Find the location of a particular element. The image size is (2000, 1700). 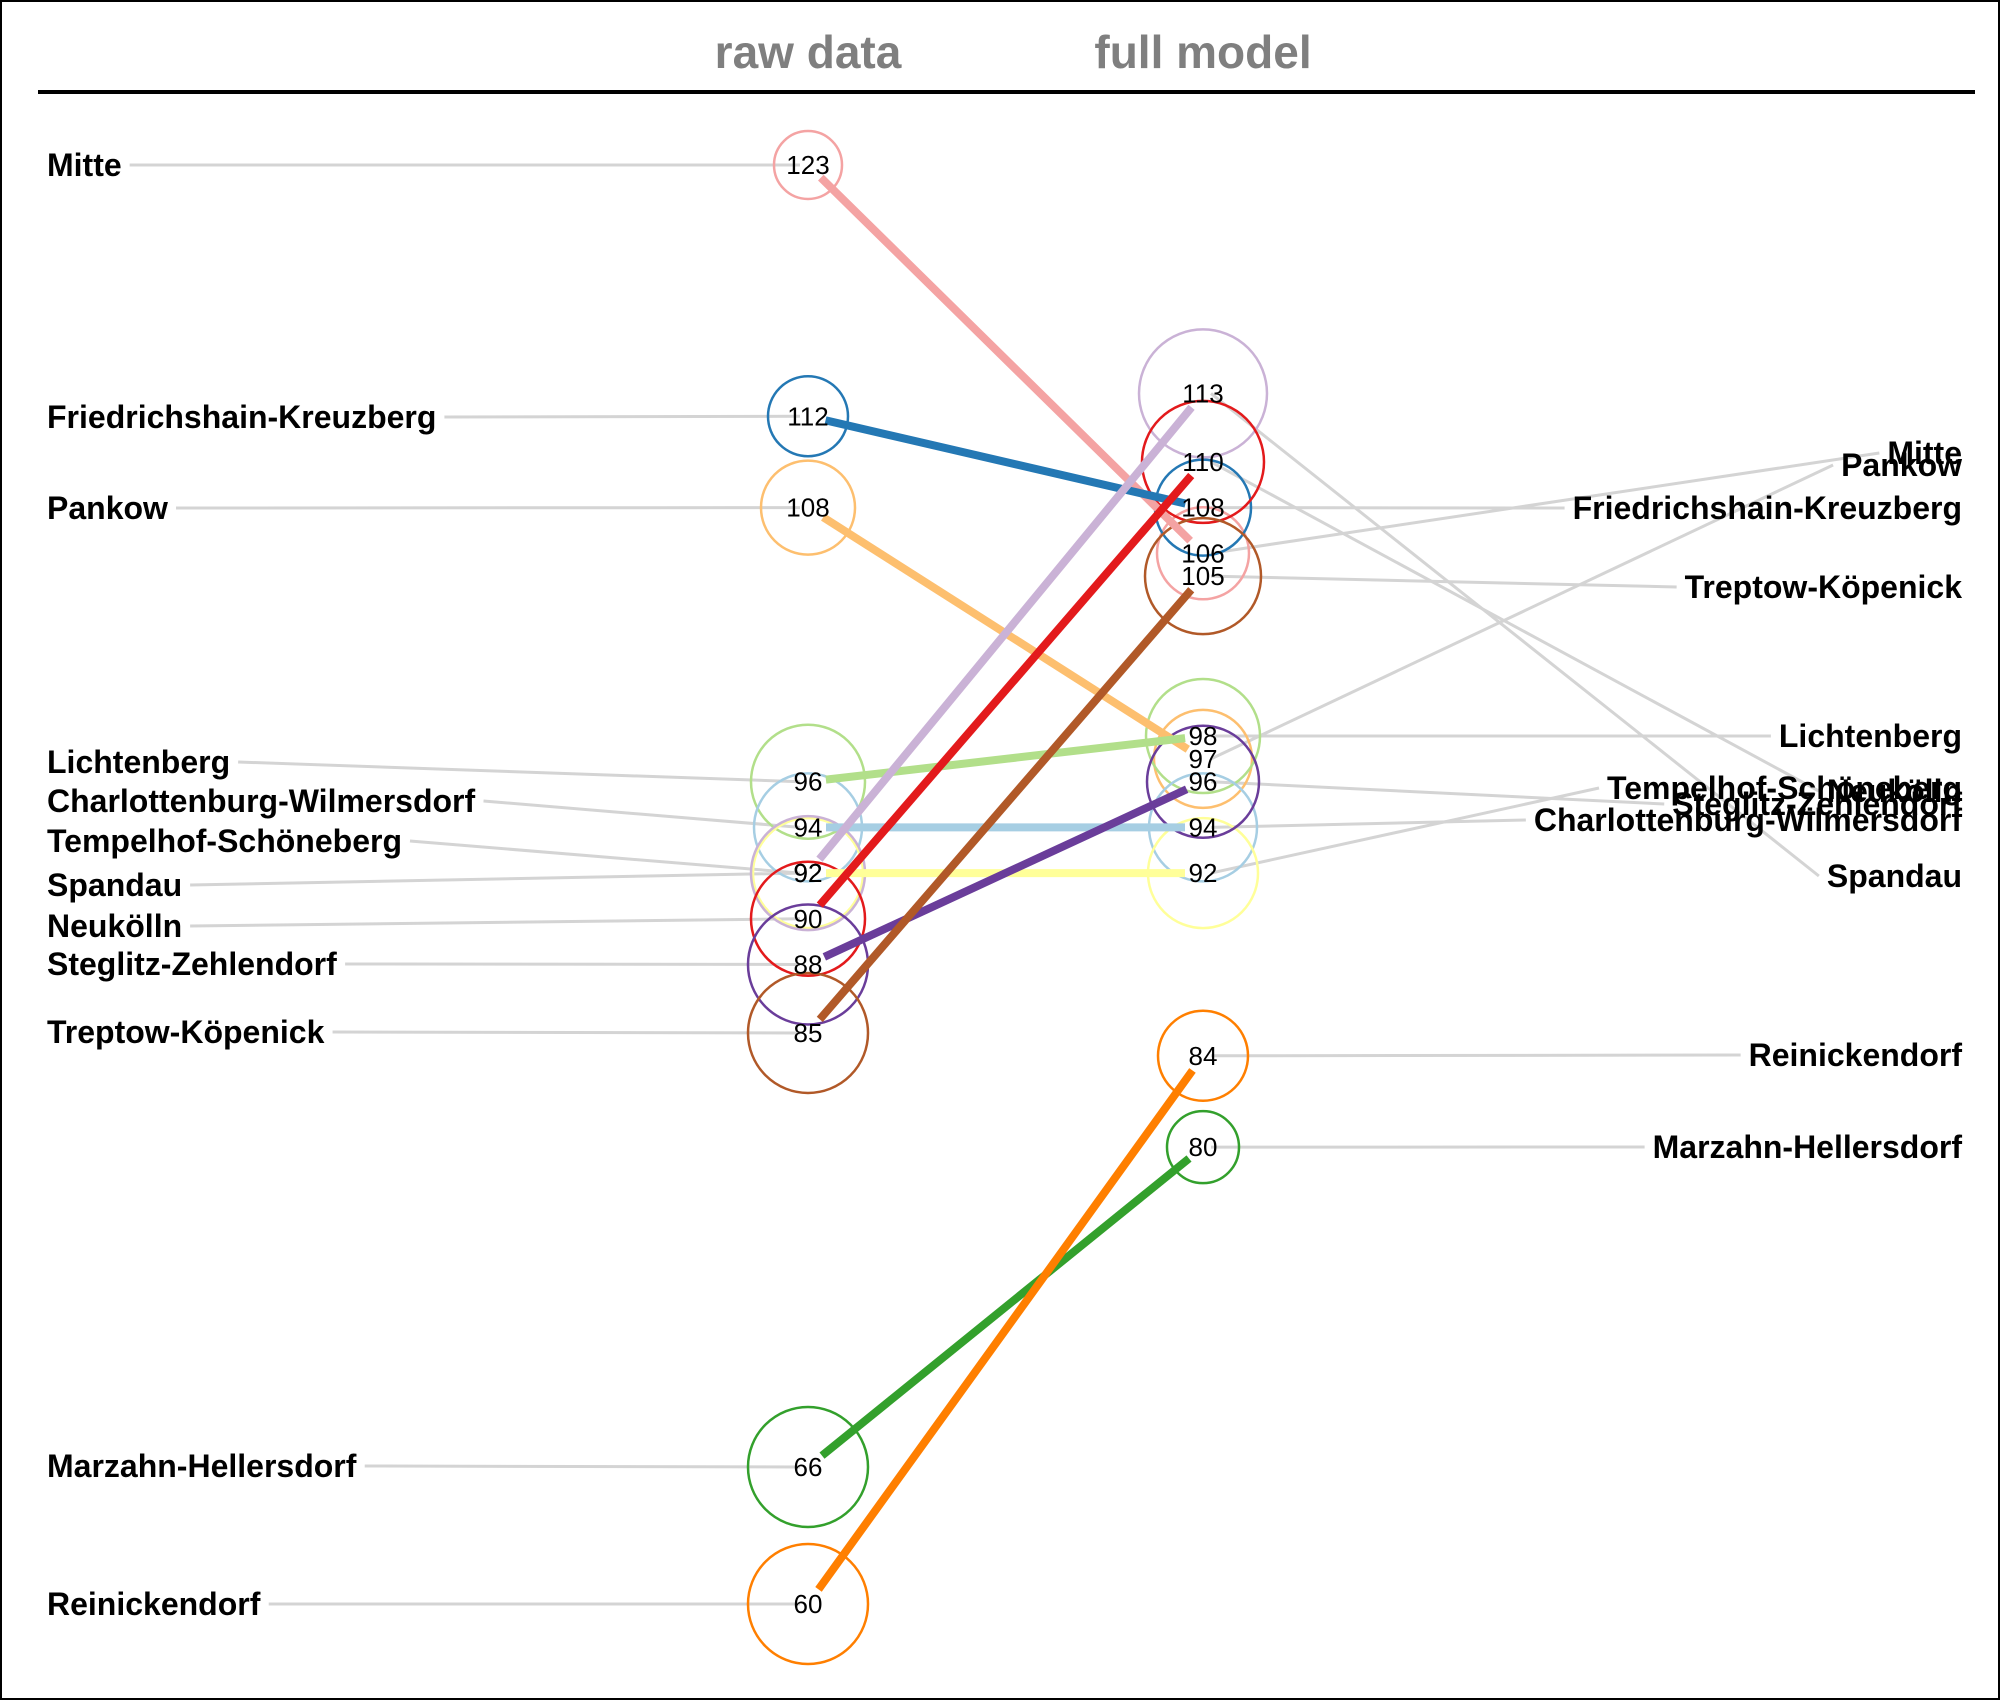

value-model-steglitz-zehlendorf: 96 is located at coordinates (1203, 782).